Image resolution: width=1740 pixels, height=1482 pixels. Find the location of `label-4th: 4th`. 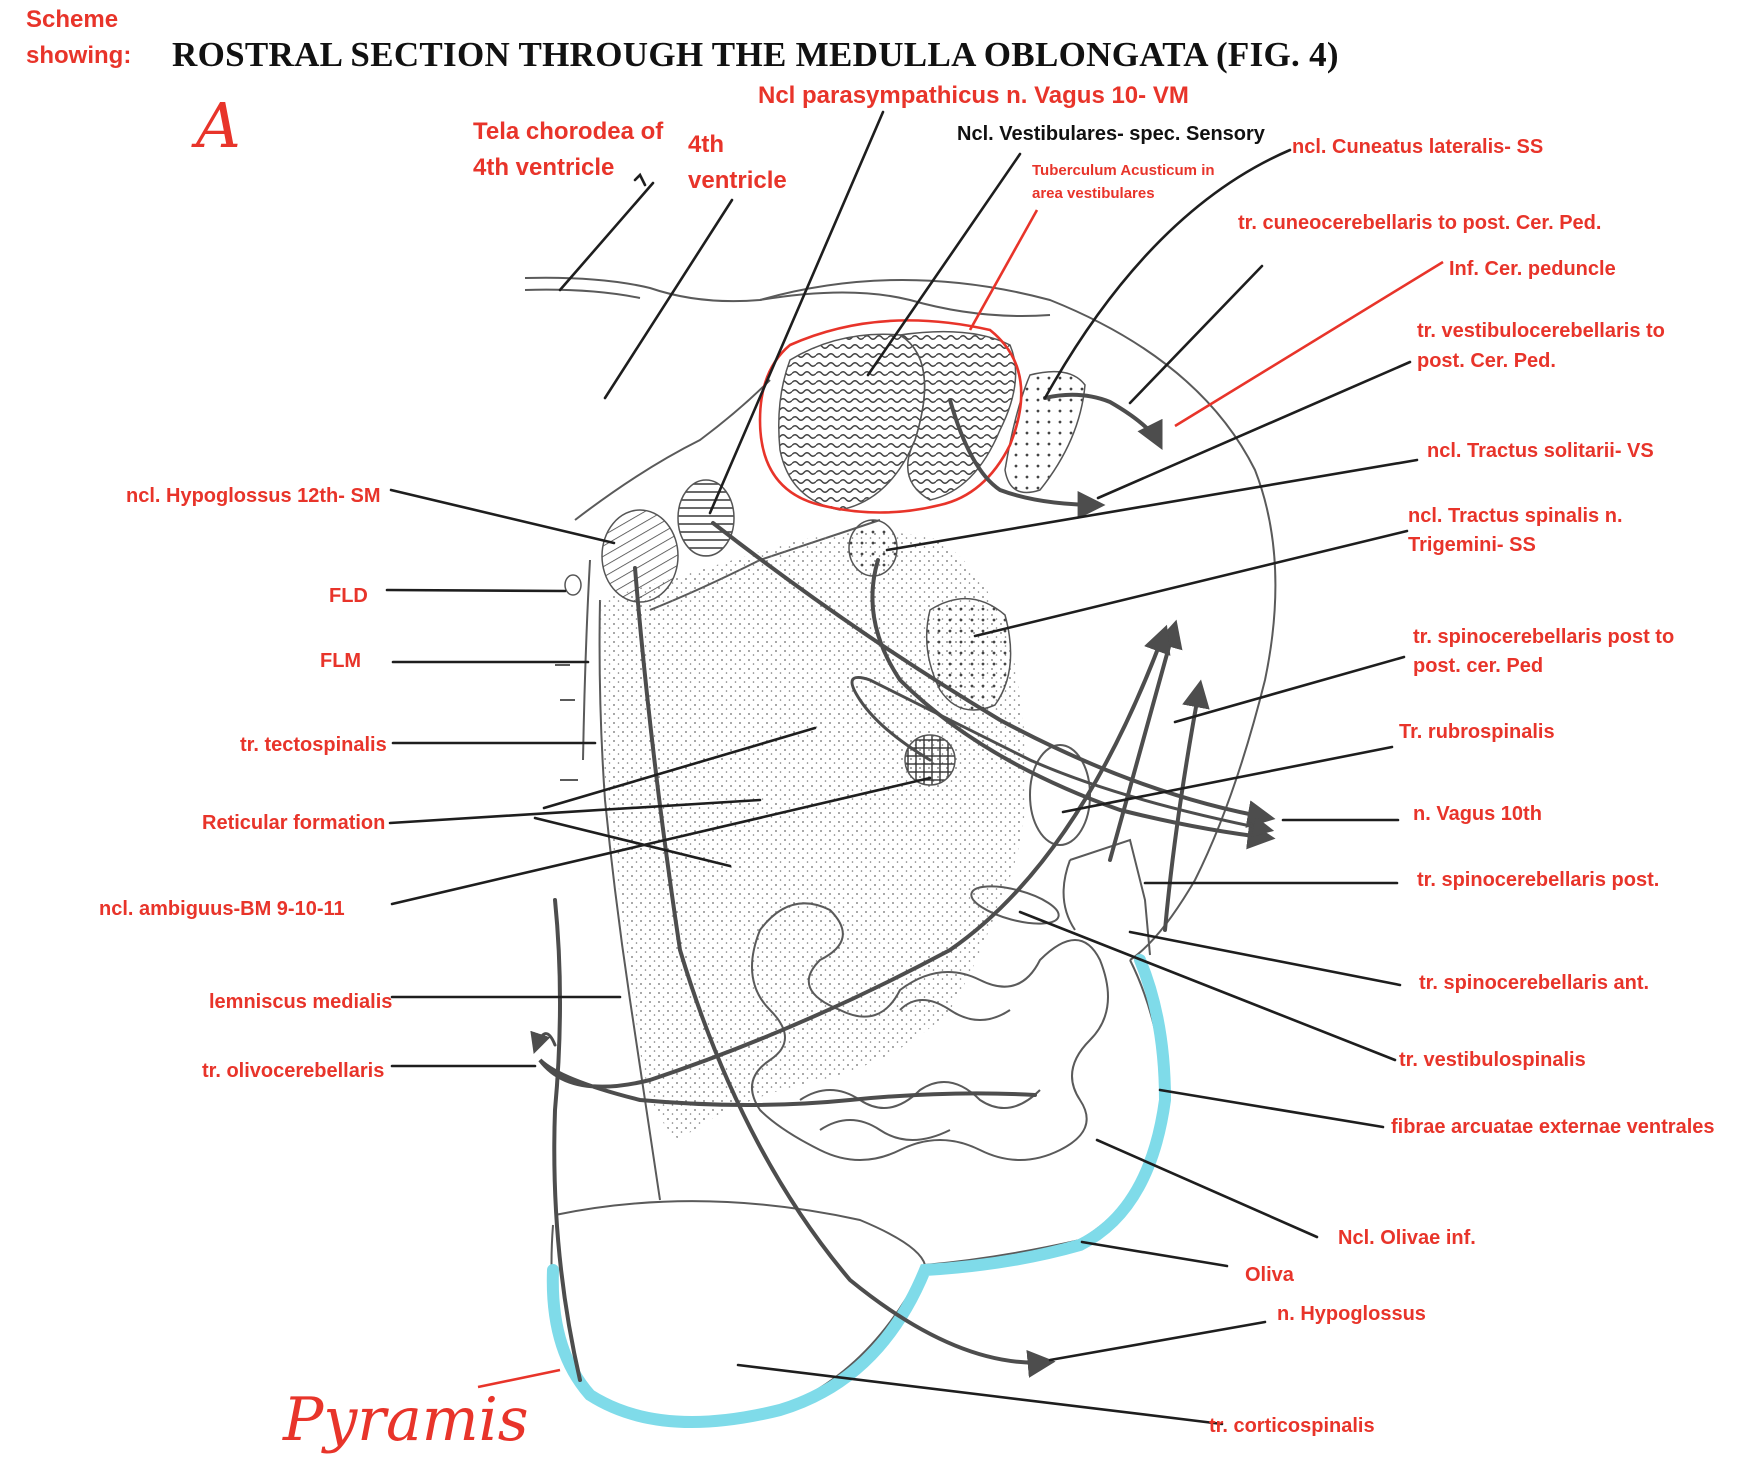

label-4th: 4th is located at coordinates (706, 144).